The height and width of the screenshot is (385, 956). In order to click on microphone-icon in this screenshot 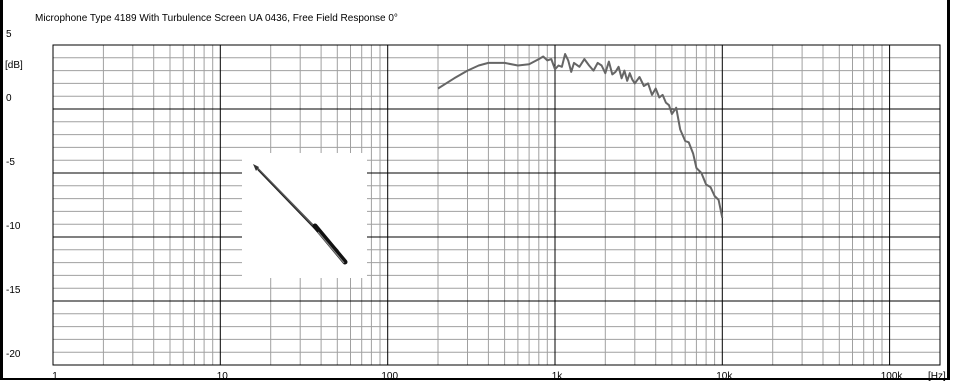, I will do `click(304, 215)`.